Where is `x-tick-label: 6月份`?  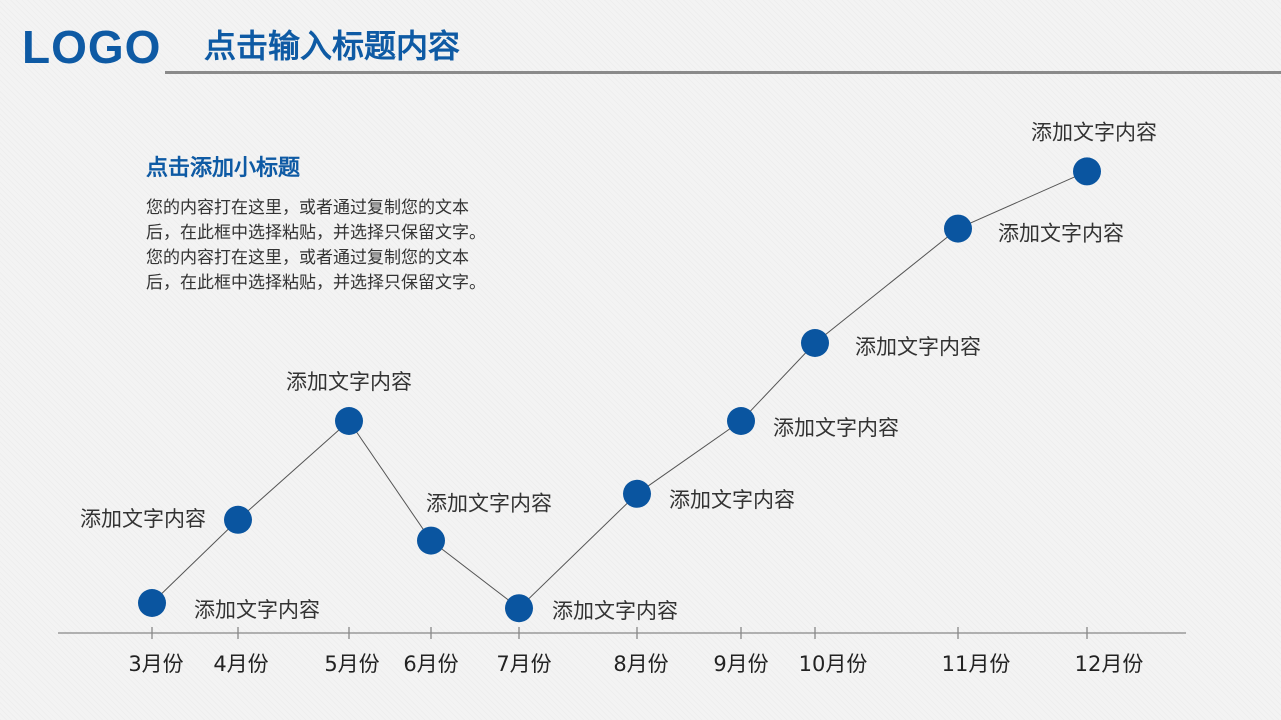 x-tick-label: 6月份 is located at coordinates (430, 664).